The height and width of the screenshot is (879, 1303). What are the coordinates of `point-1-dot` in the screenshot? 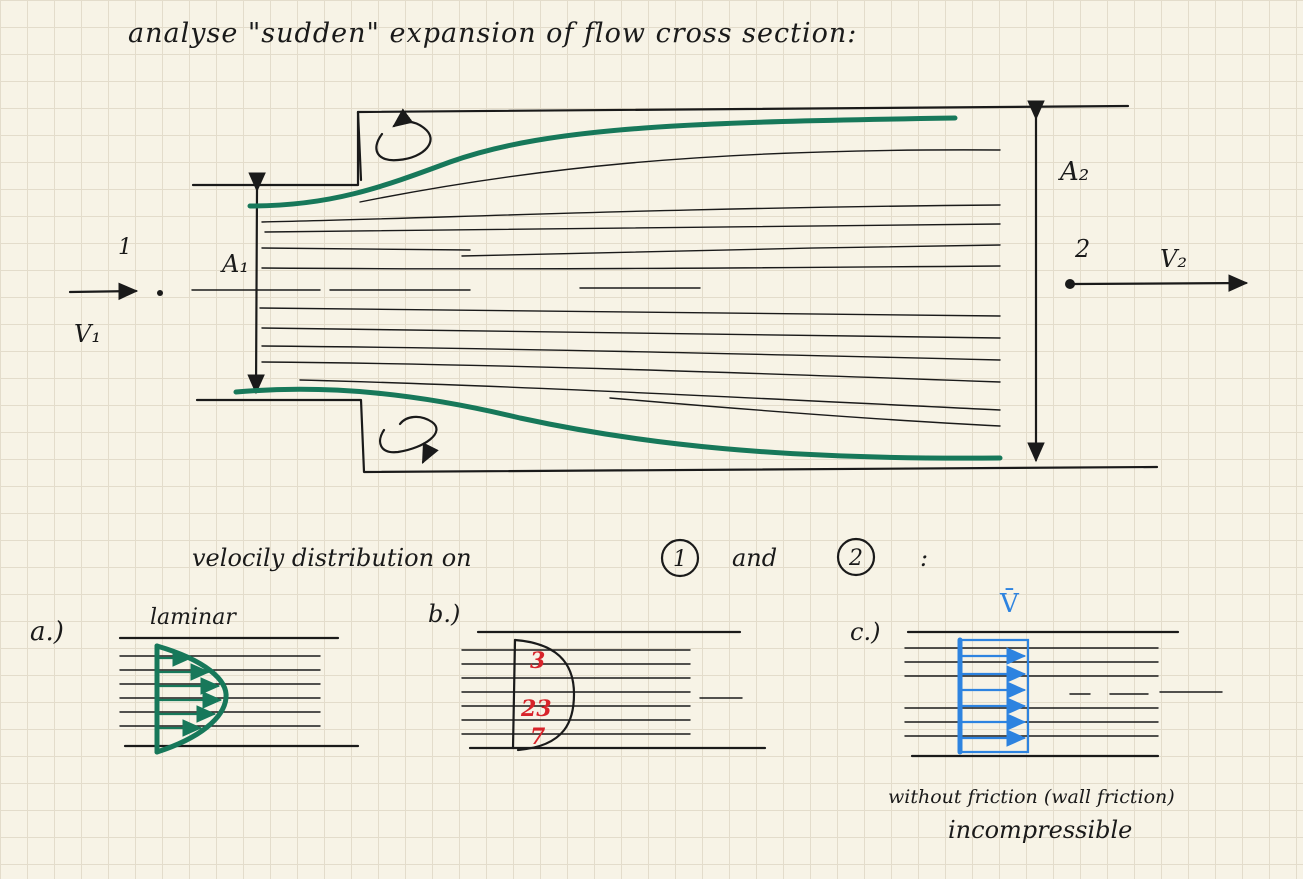 It's located at (160, 293).